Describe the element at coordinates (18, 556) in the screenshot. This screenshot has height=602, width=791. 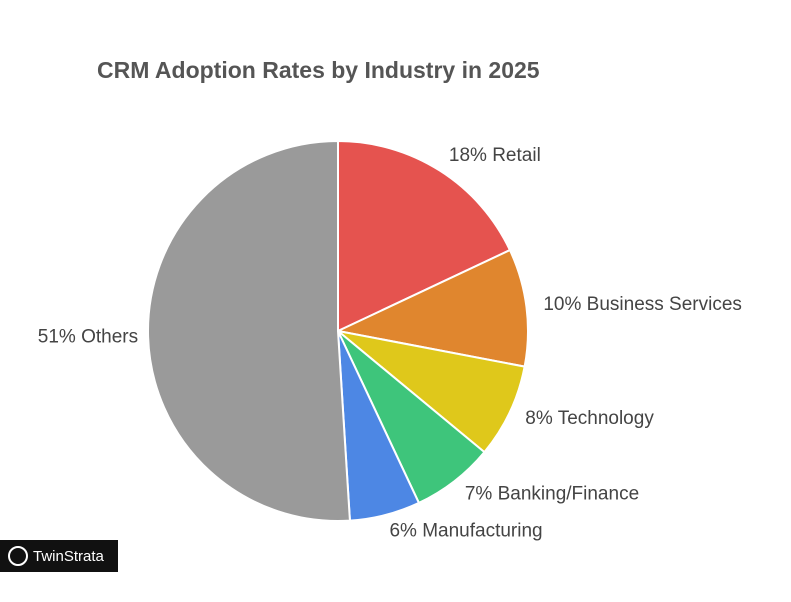
I see `watermark-logo` at that location.